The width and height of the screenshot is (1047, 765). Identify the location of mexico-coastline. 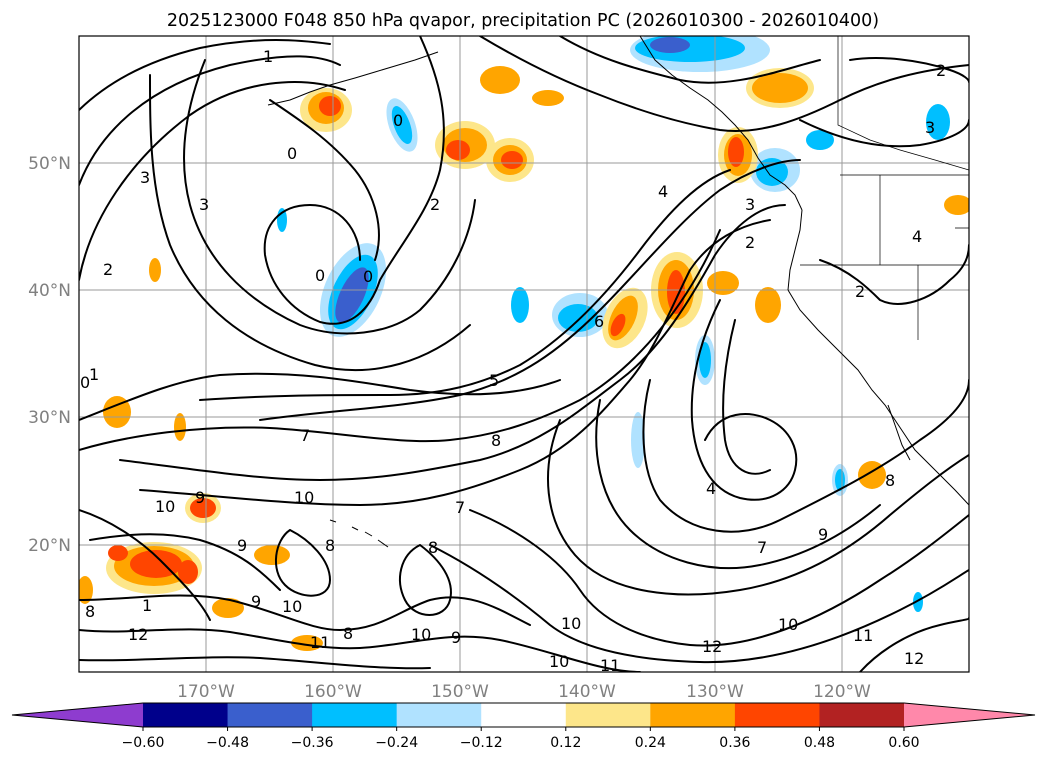
(899, 432).